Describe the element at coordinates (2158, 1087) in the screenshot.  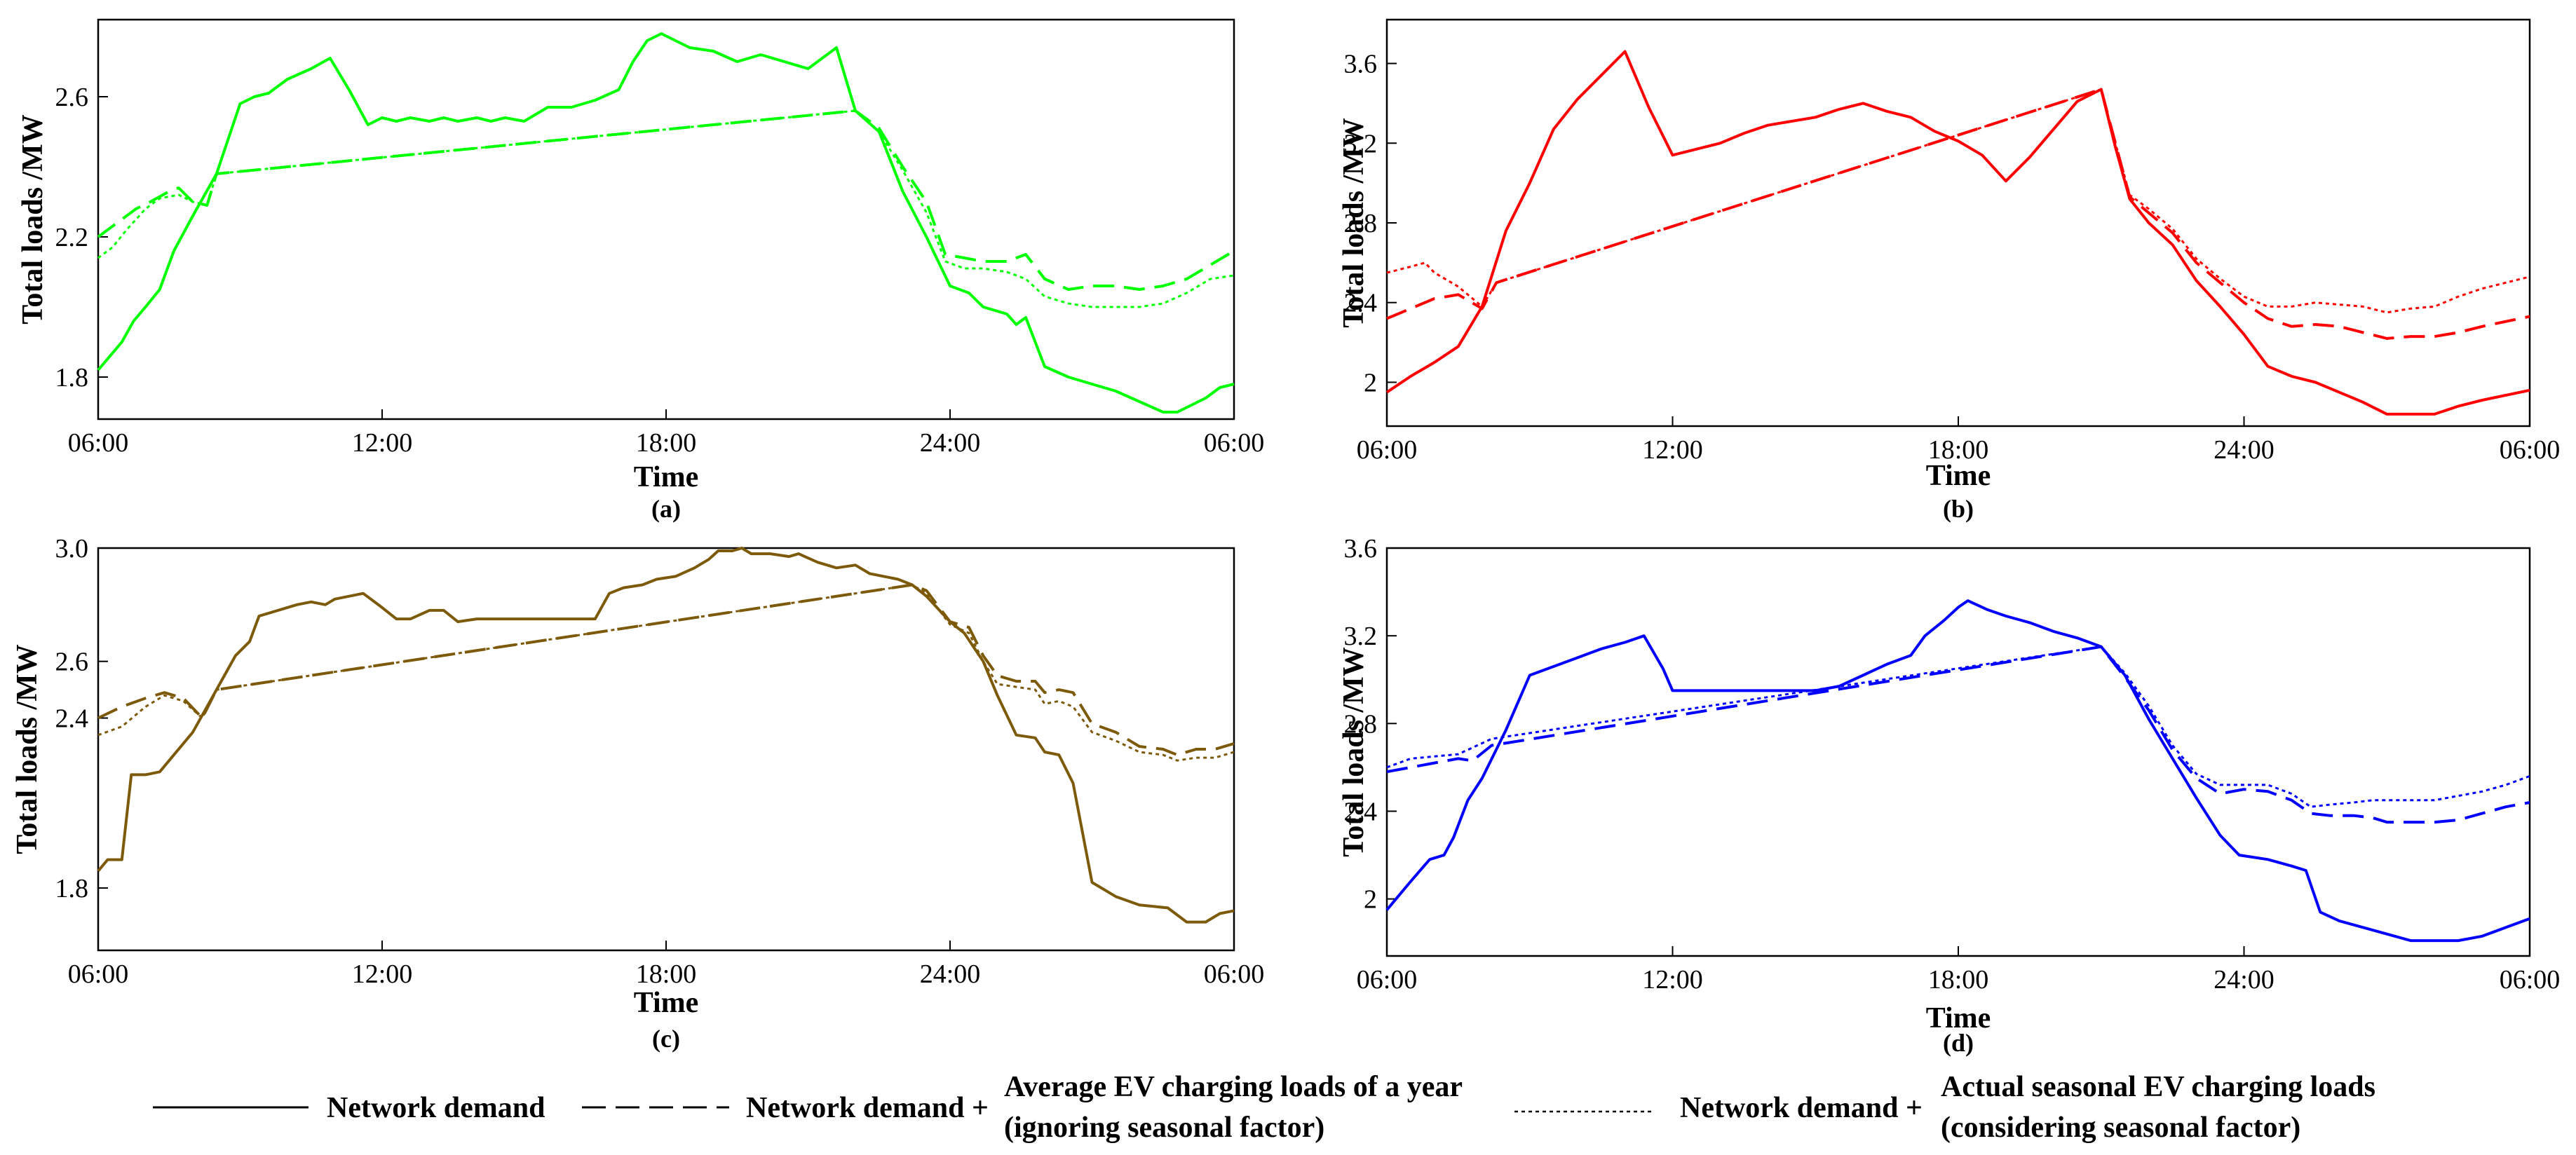
I see `legend-label-line: Actual seasonal EV charging loads` at that location.